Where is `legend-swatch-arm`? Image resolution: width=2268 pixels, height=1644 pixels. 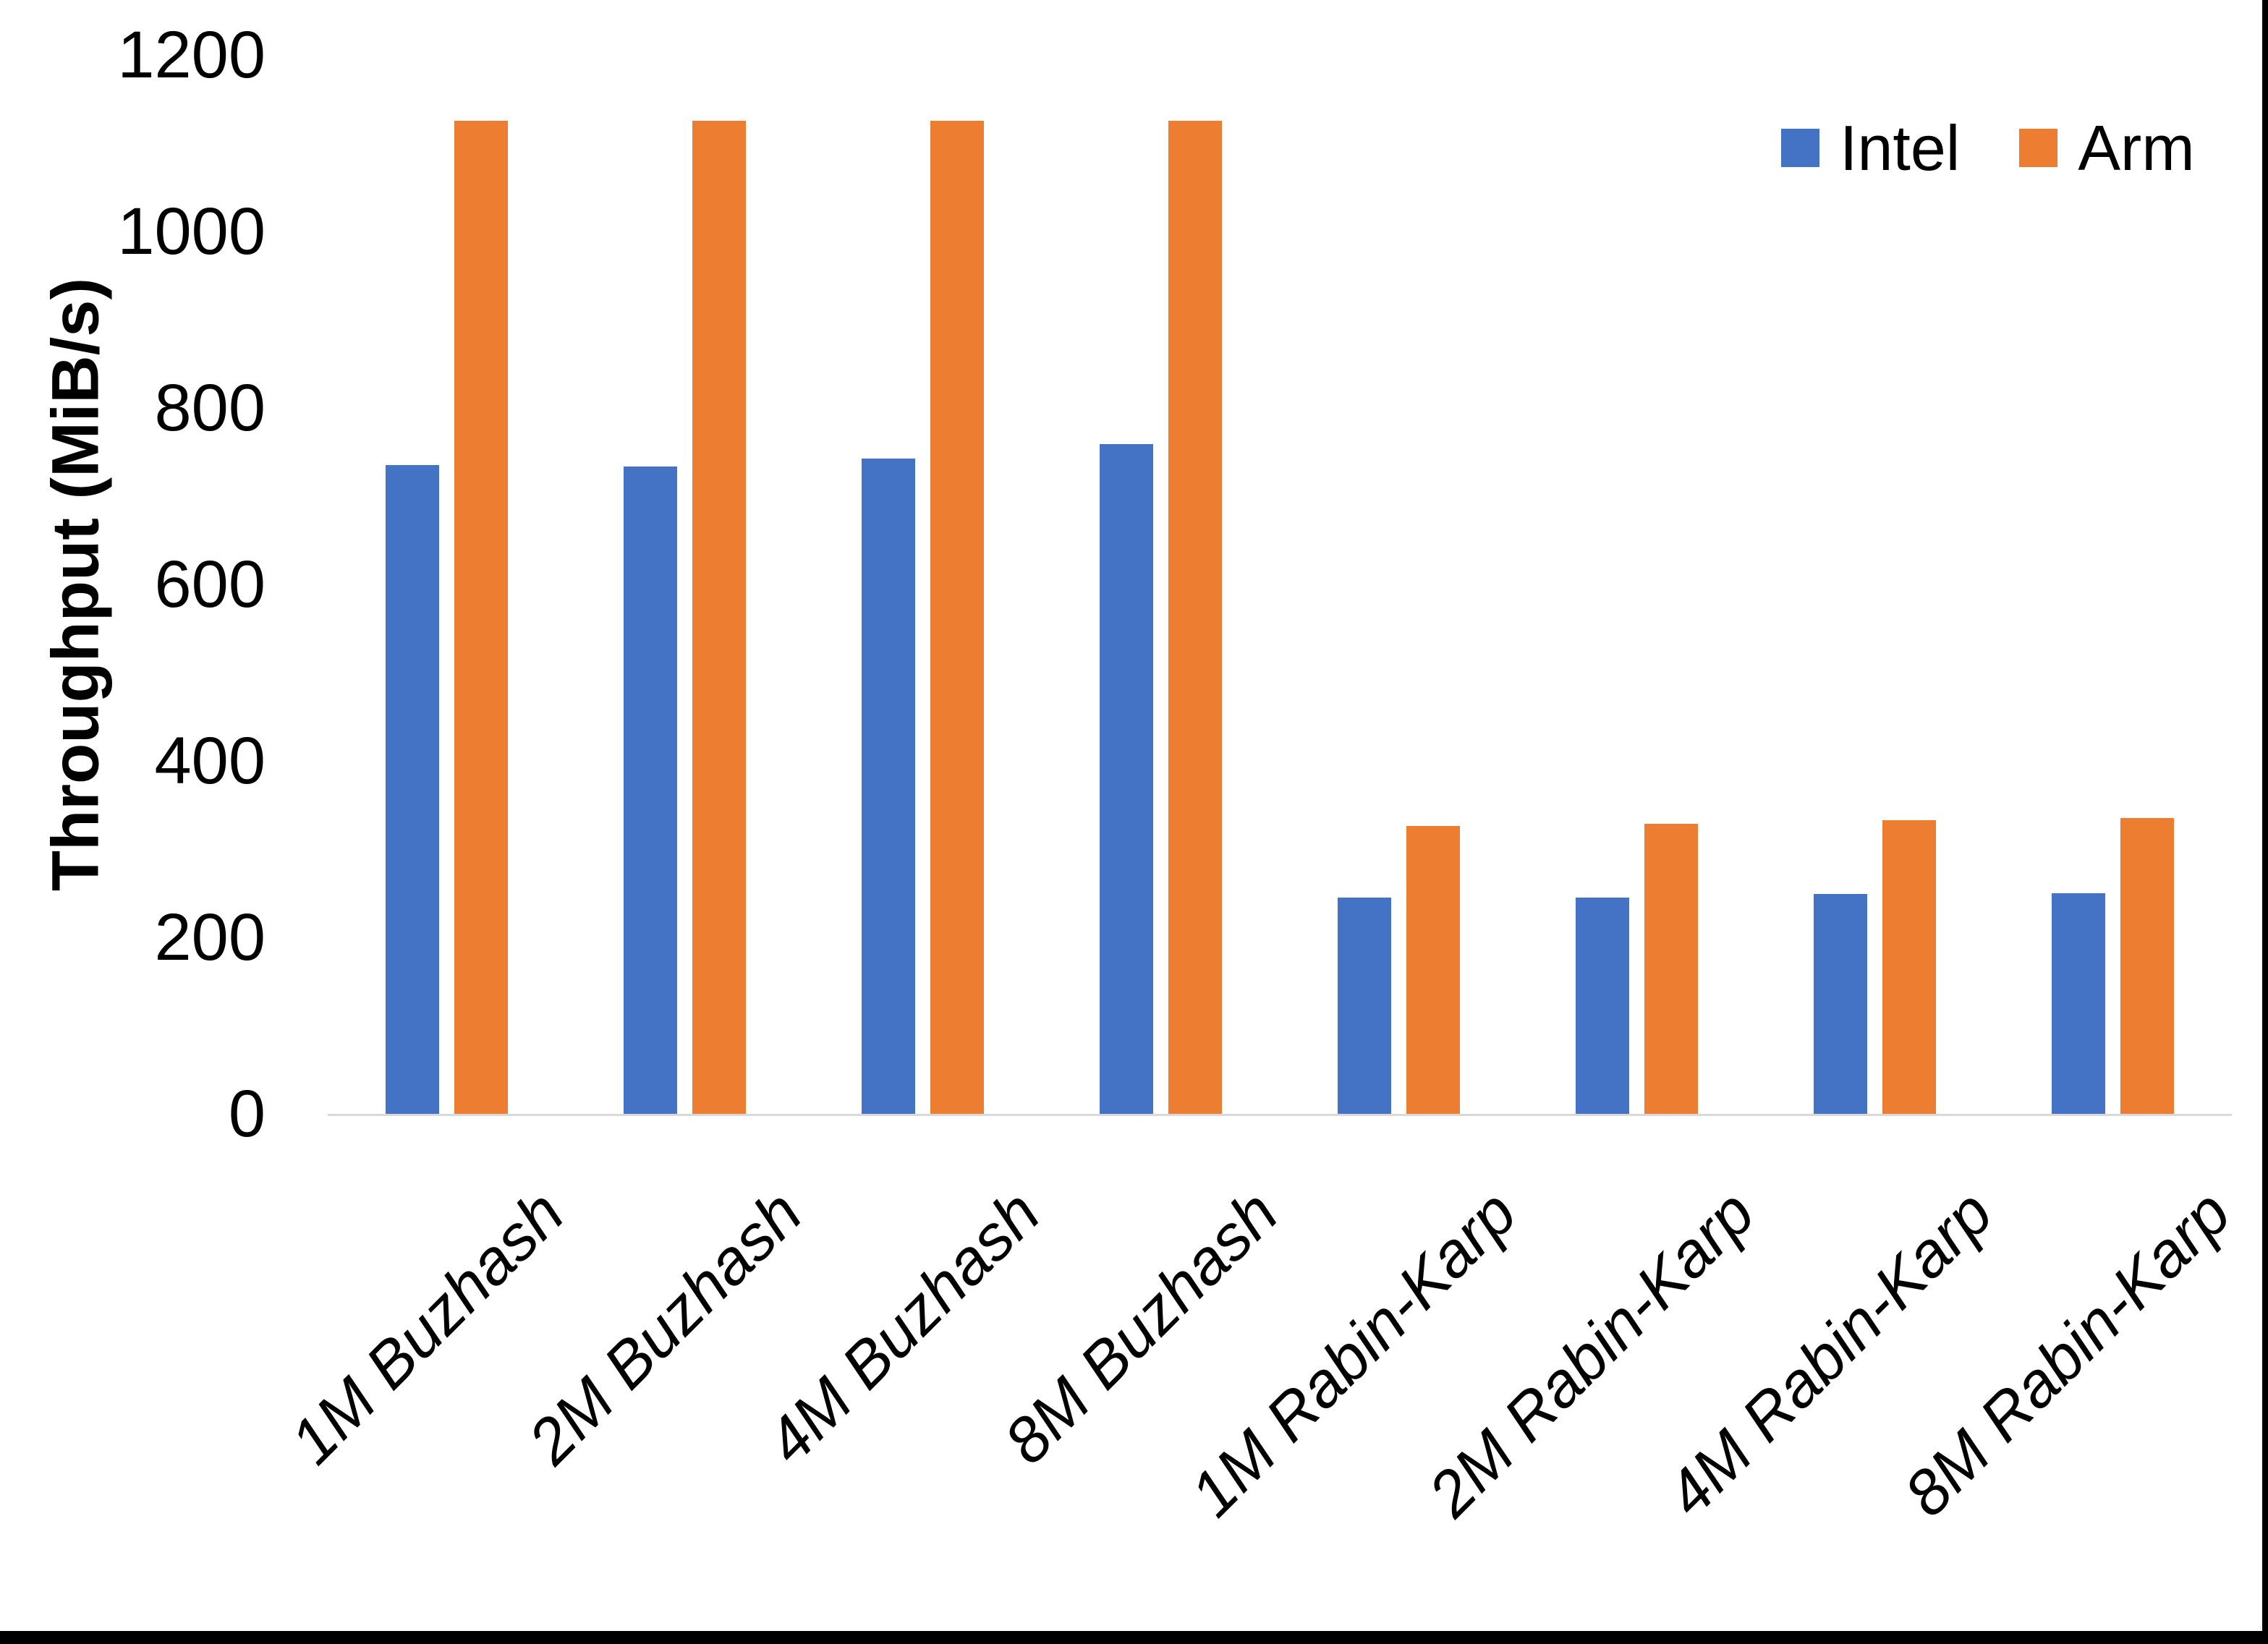
legend-swatch-arm is located at coordinates (2038, 148).